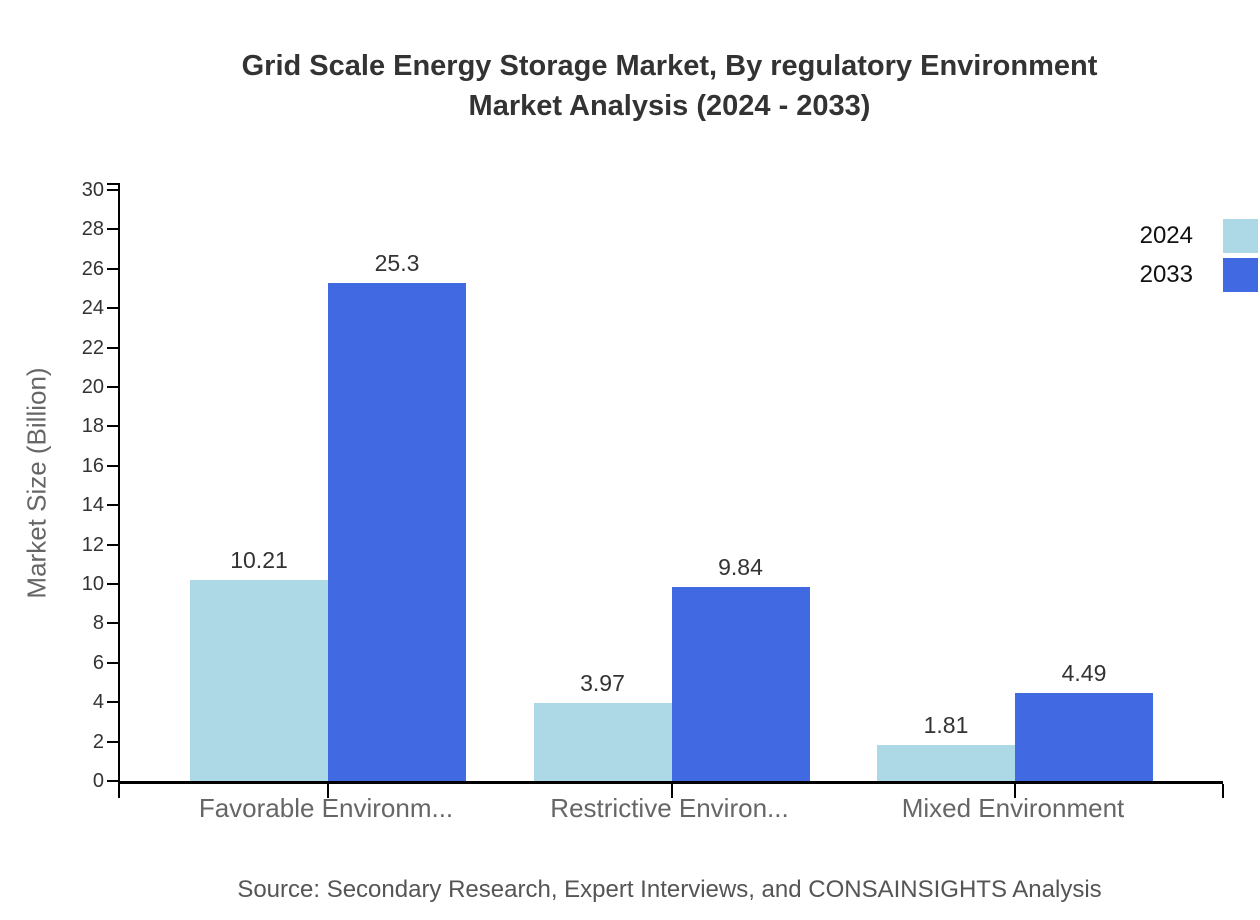 The width and height of the screenshot is (1260, 920). Describe the element at coordinates (946, 725) in the screenshot. I see `bar-value-label: 1.81` at that location.